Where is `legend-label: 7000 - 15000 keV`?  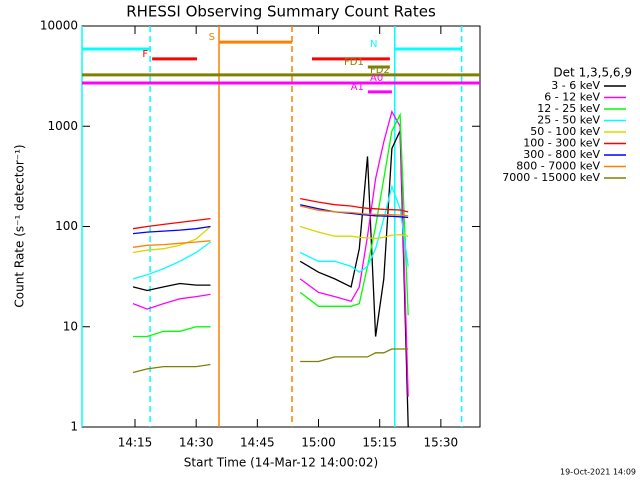
legend-label: 7000 - 15000 keV is located at coordinates (551, 177).